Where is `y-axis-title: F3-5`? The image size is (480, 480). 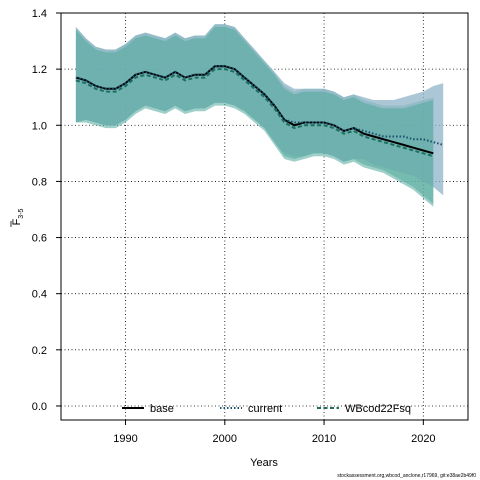 y-axis-title: F3-5 is located at coordinates (17, 217).